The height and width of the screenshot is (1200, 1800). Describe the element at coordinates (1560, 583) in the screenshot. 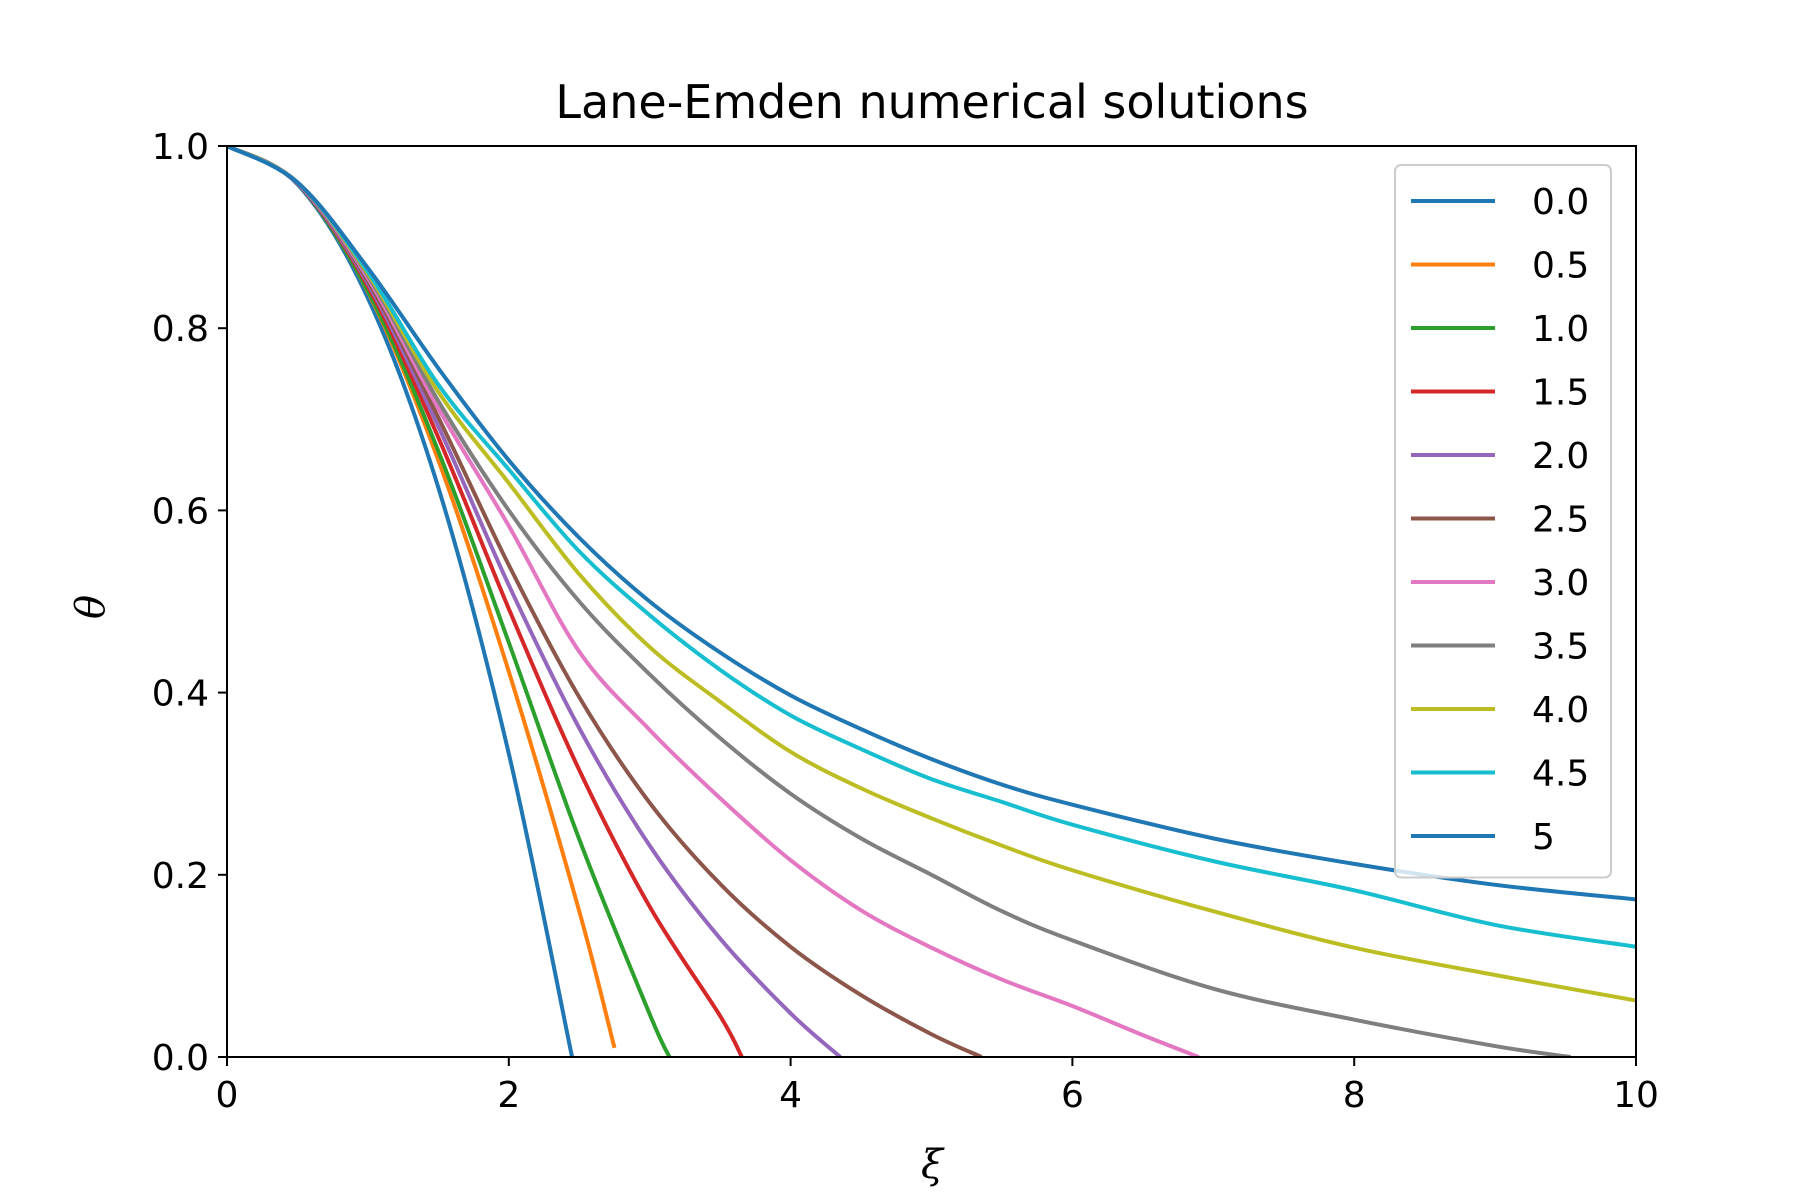

I see `legend-label: 3.0` at that location.